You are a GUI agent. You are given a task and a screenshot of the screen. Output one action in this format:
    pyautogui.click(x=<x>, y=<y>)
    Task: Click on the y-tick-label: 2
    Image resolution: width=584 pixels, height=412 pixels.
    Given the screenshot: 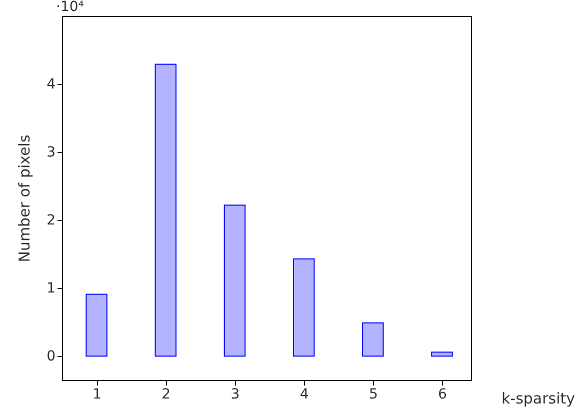 What is the action you would take?
    pyautogui.click(x=51, y=220)
    